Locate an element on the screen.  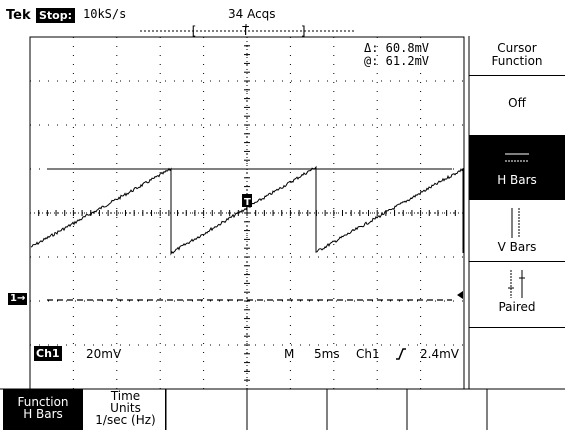
time-per-div: 5ms is located at coordinates (327, 354).